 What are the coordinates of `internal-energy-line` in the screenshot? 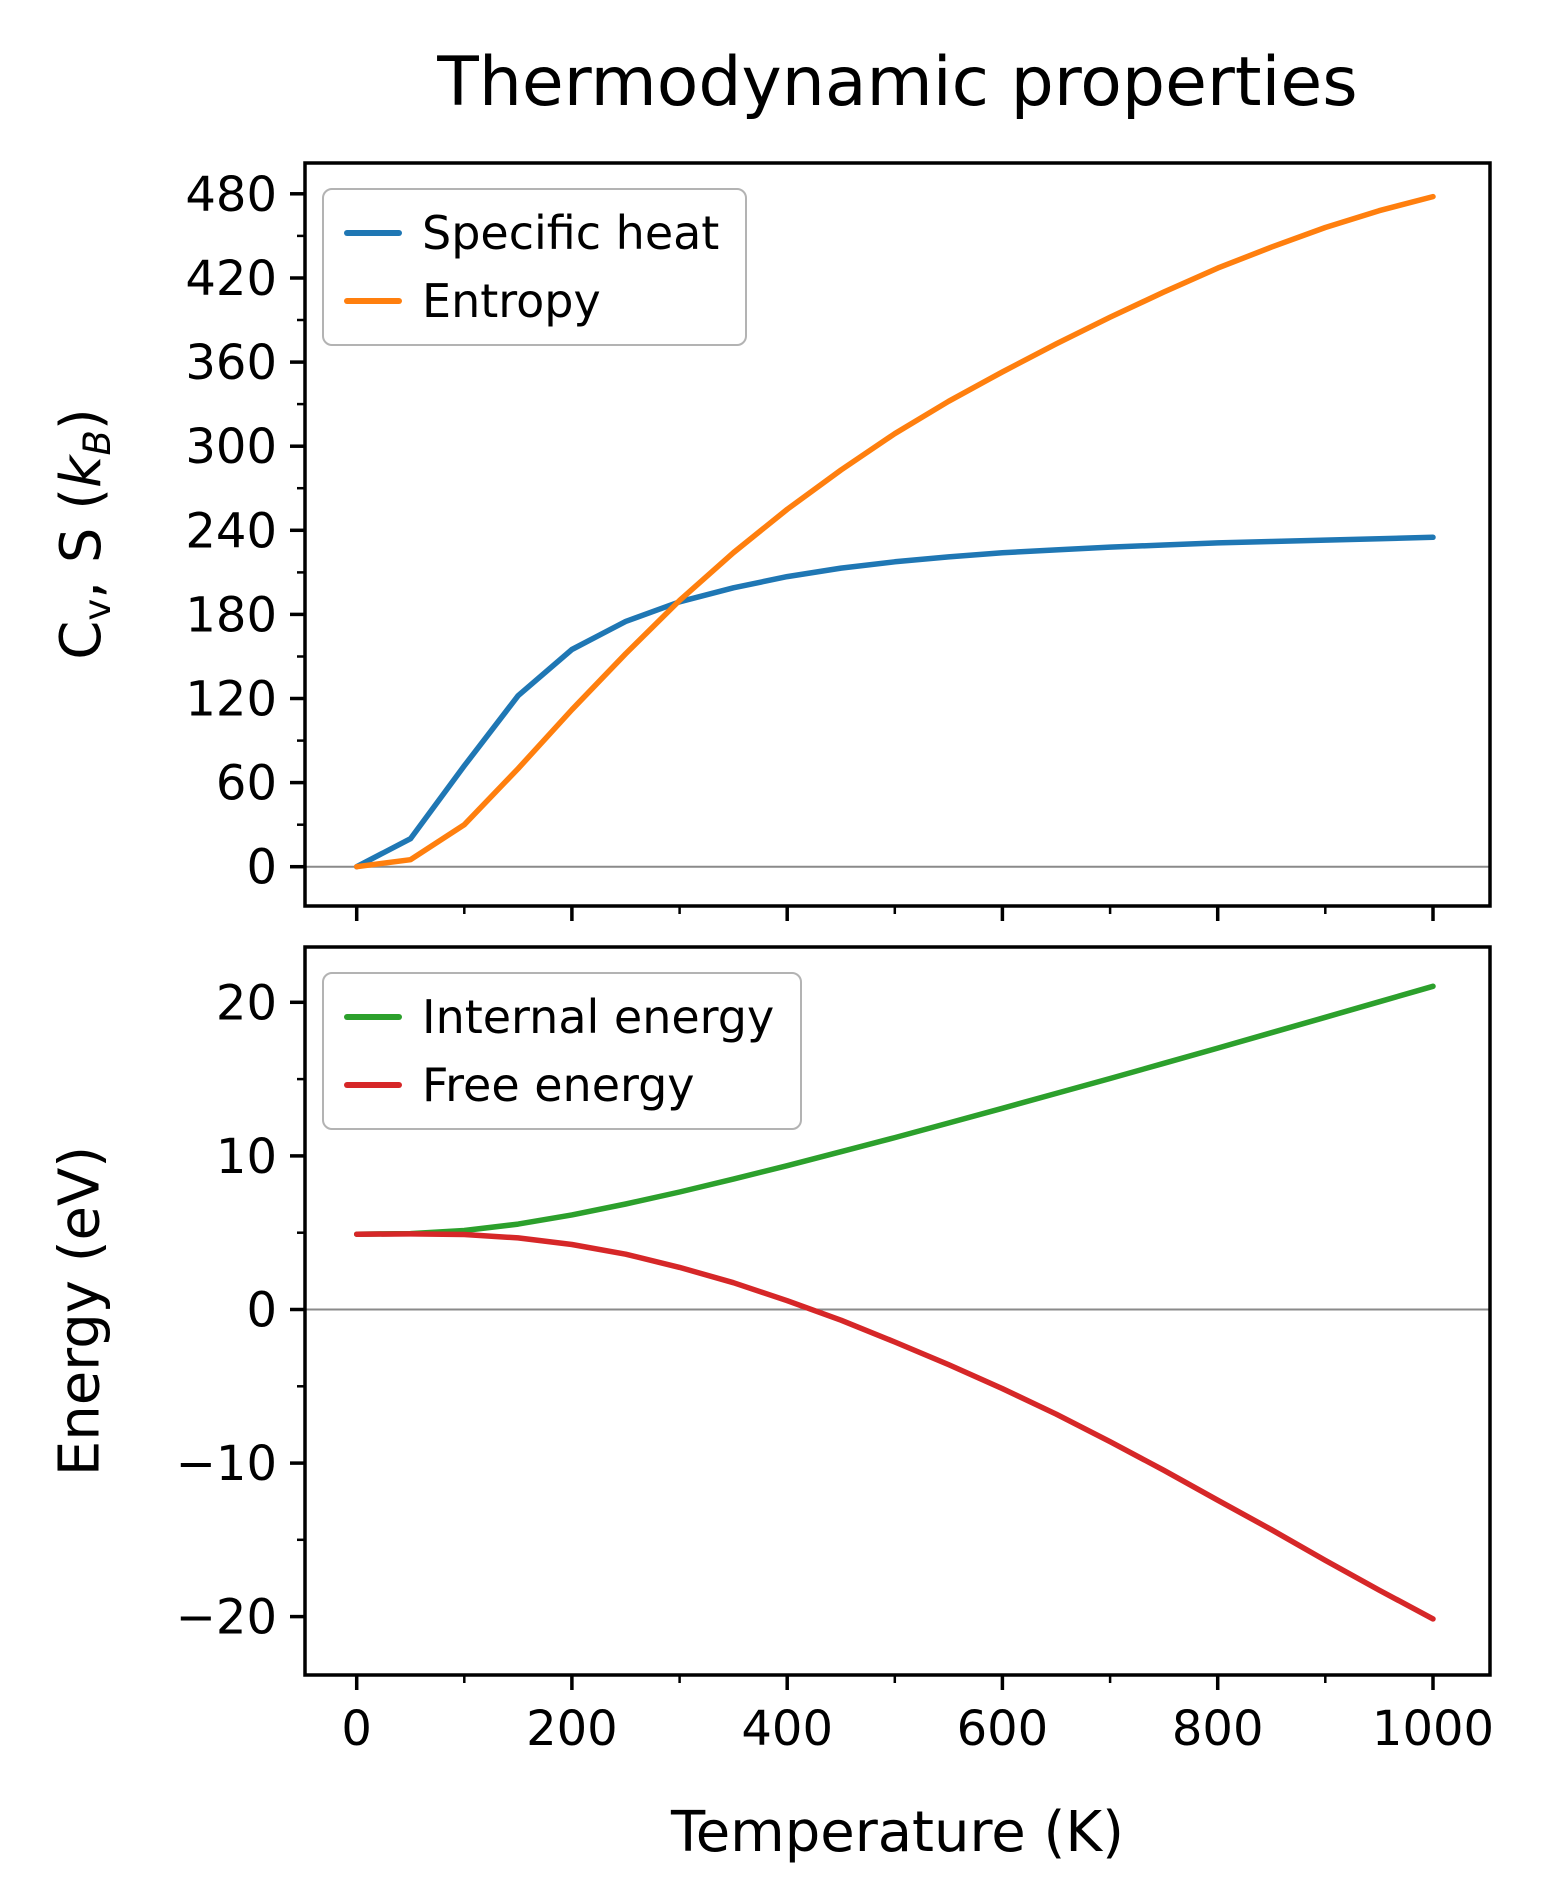 It's located at (894, 1110).